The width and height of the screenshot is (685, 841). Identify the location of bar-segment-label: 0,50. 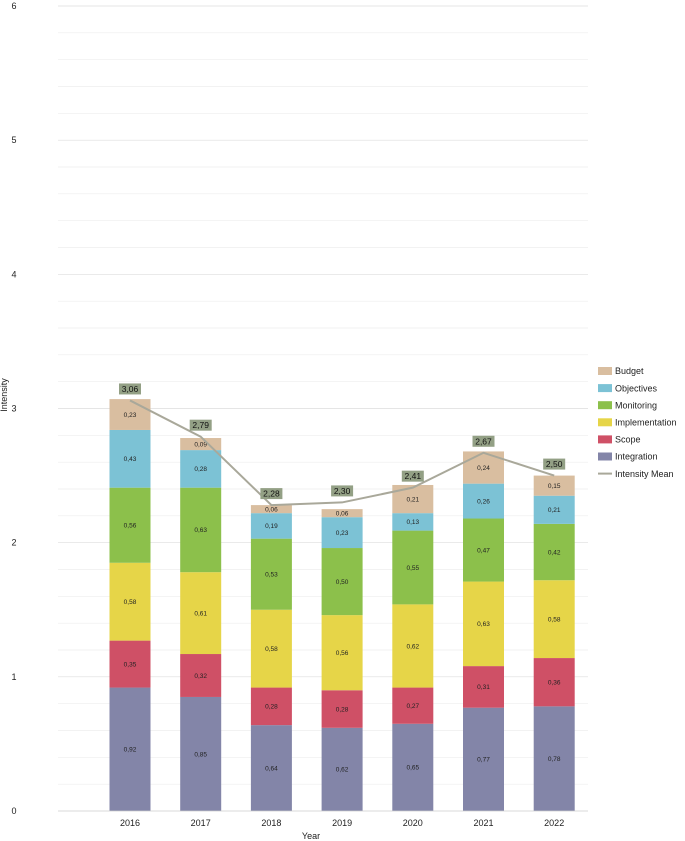
(342, 582).